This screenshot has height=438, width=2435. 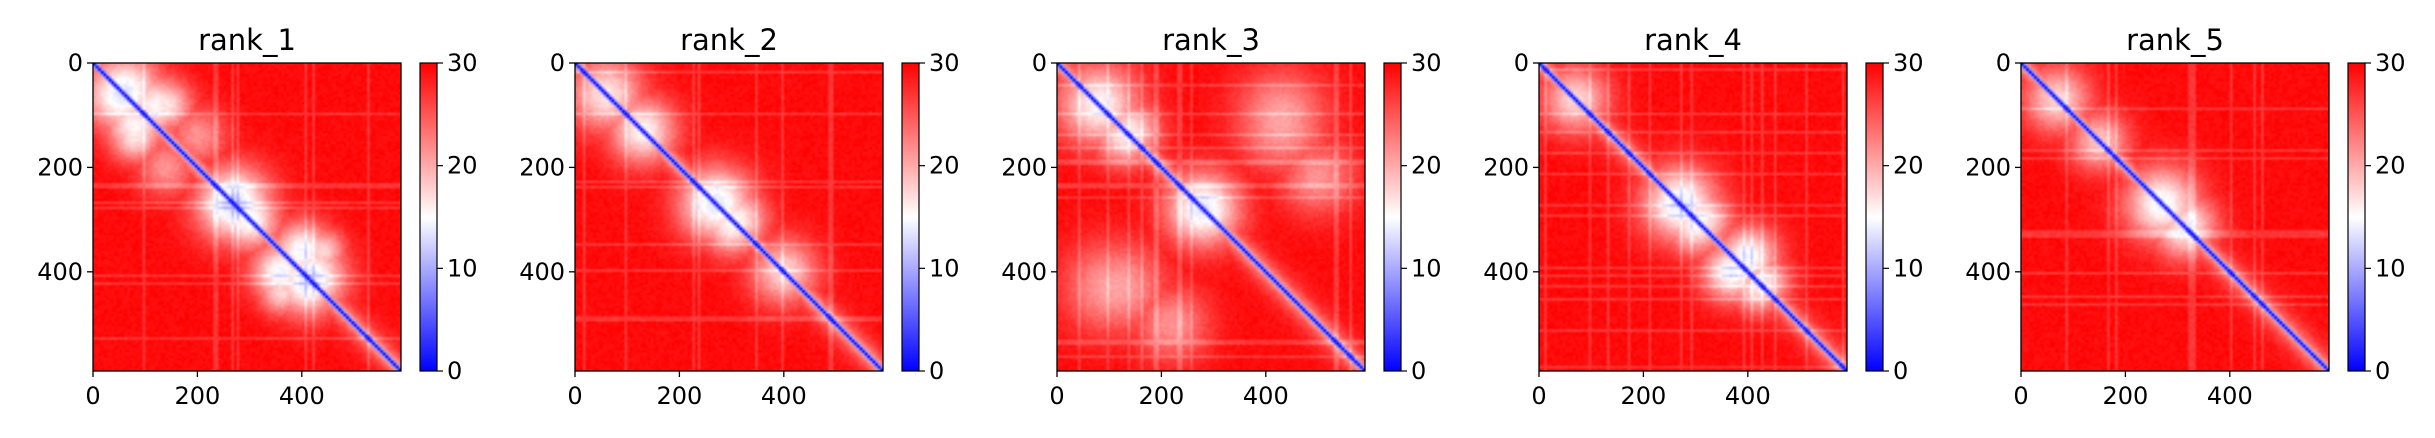 What do you see at coordinates (247, 40) in the screenshot?
I see `subplot-title: rank_1` at bounding box center [247, 40].